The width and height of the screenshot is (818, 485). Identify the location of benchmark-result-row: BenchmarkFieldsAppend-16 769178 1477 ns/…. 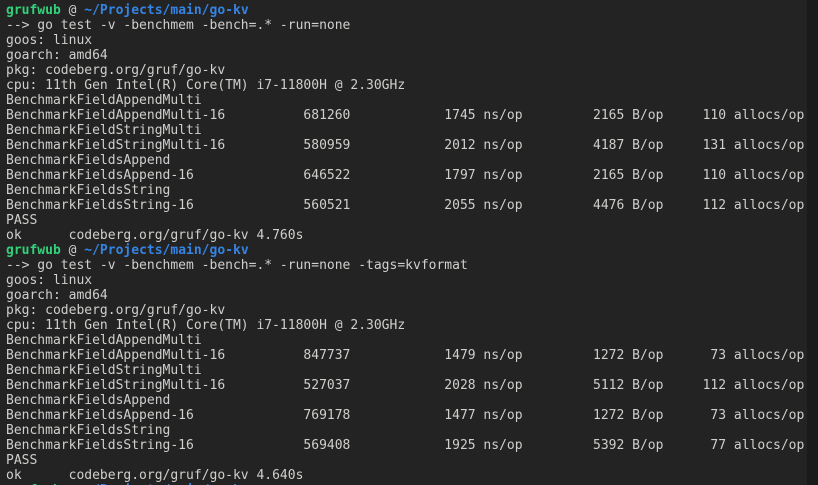
(406, 415).